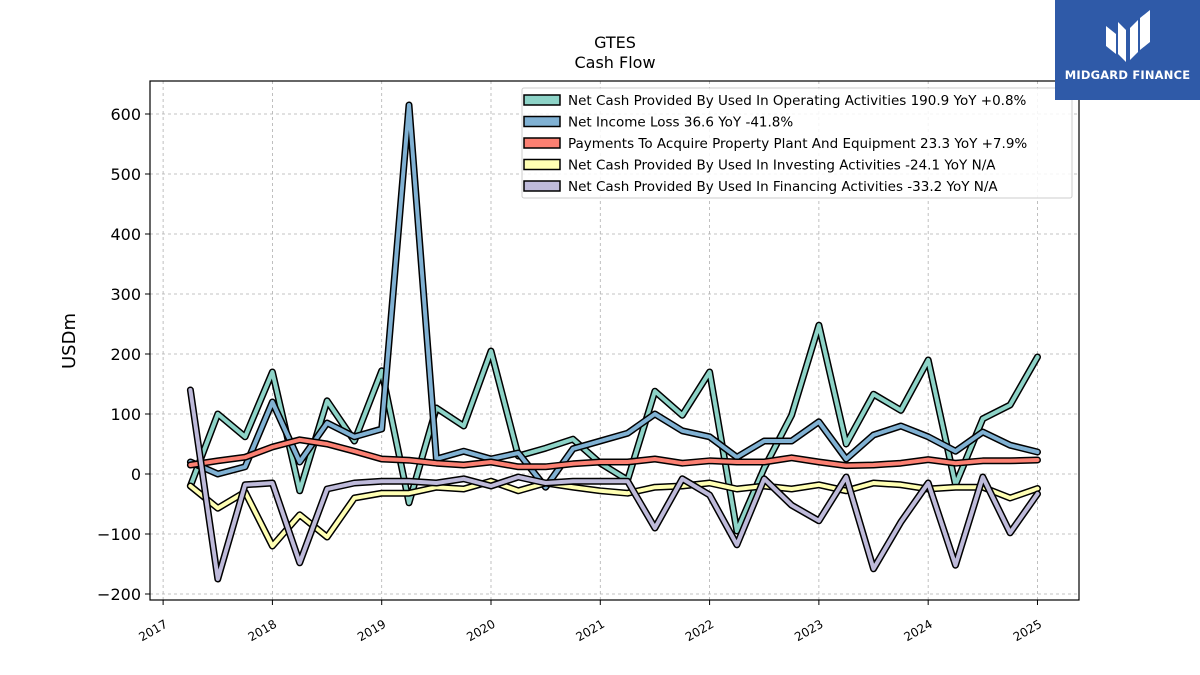  Describe the element at coordinates (917, 630) in the screenshot. I see `x-tick-label: 2024` at that location.